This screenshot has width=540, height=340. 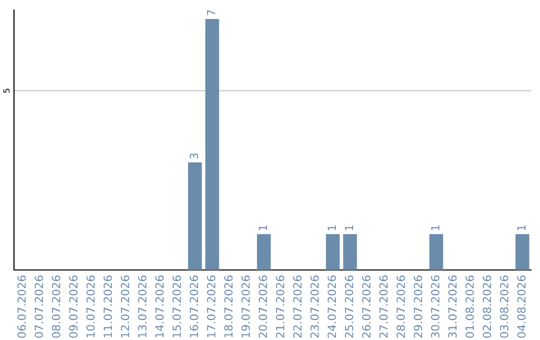 I want to click on x-tick-label: 14.07.2026, so click(x=159, y=307).